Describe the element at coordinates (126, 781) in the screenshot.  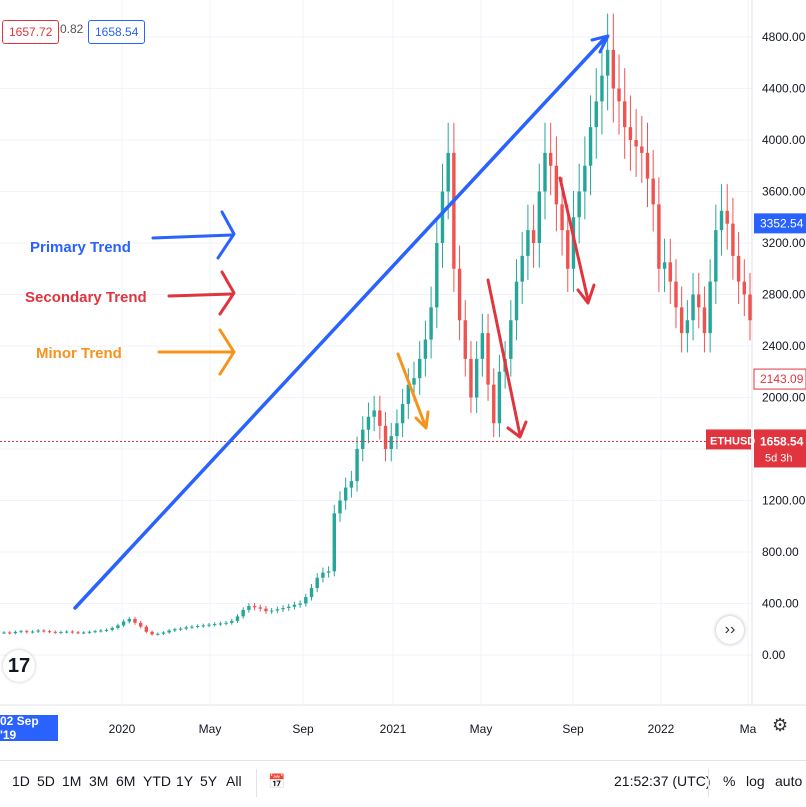
I see `timeframe-6m: 6M` at that location.